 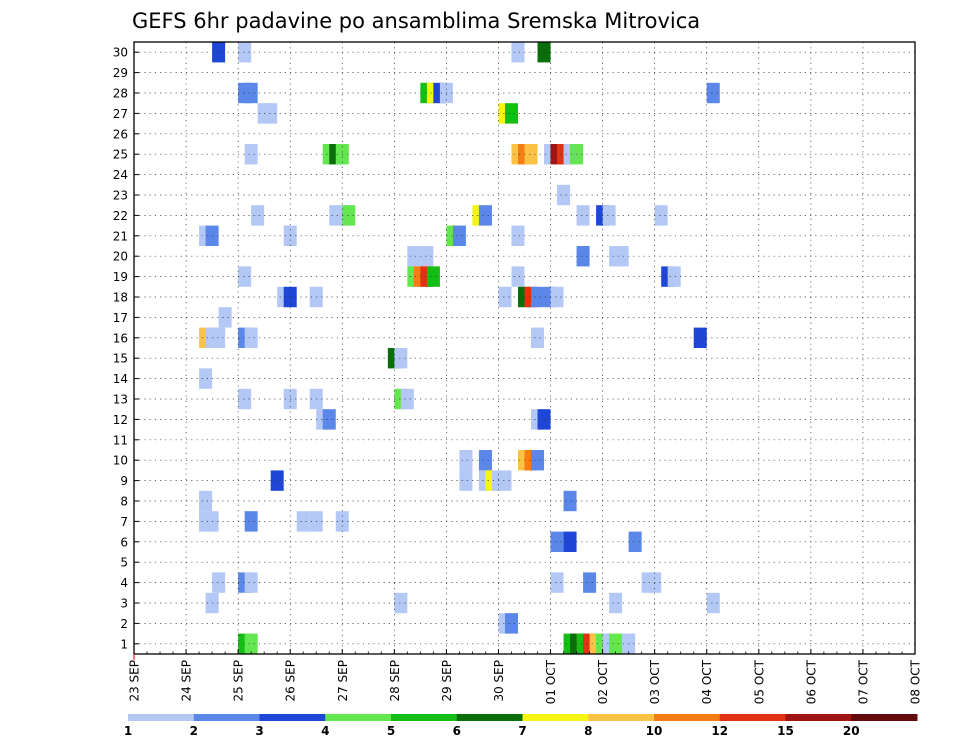 I want to click on x-tick-label: 30 SEP, so click(x=499, y=681).